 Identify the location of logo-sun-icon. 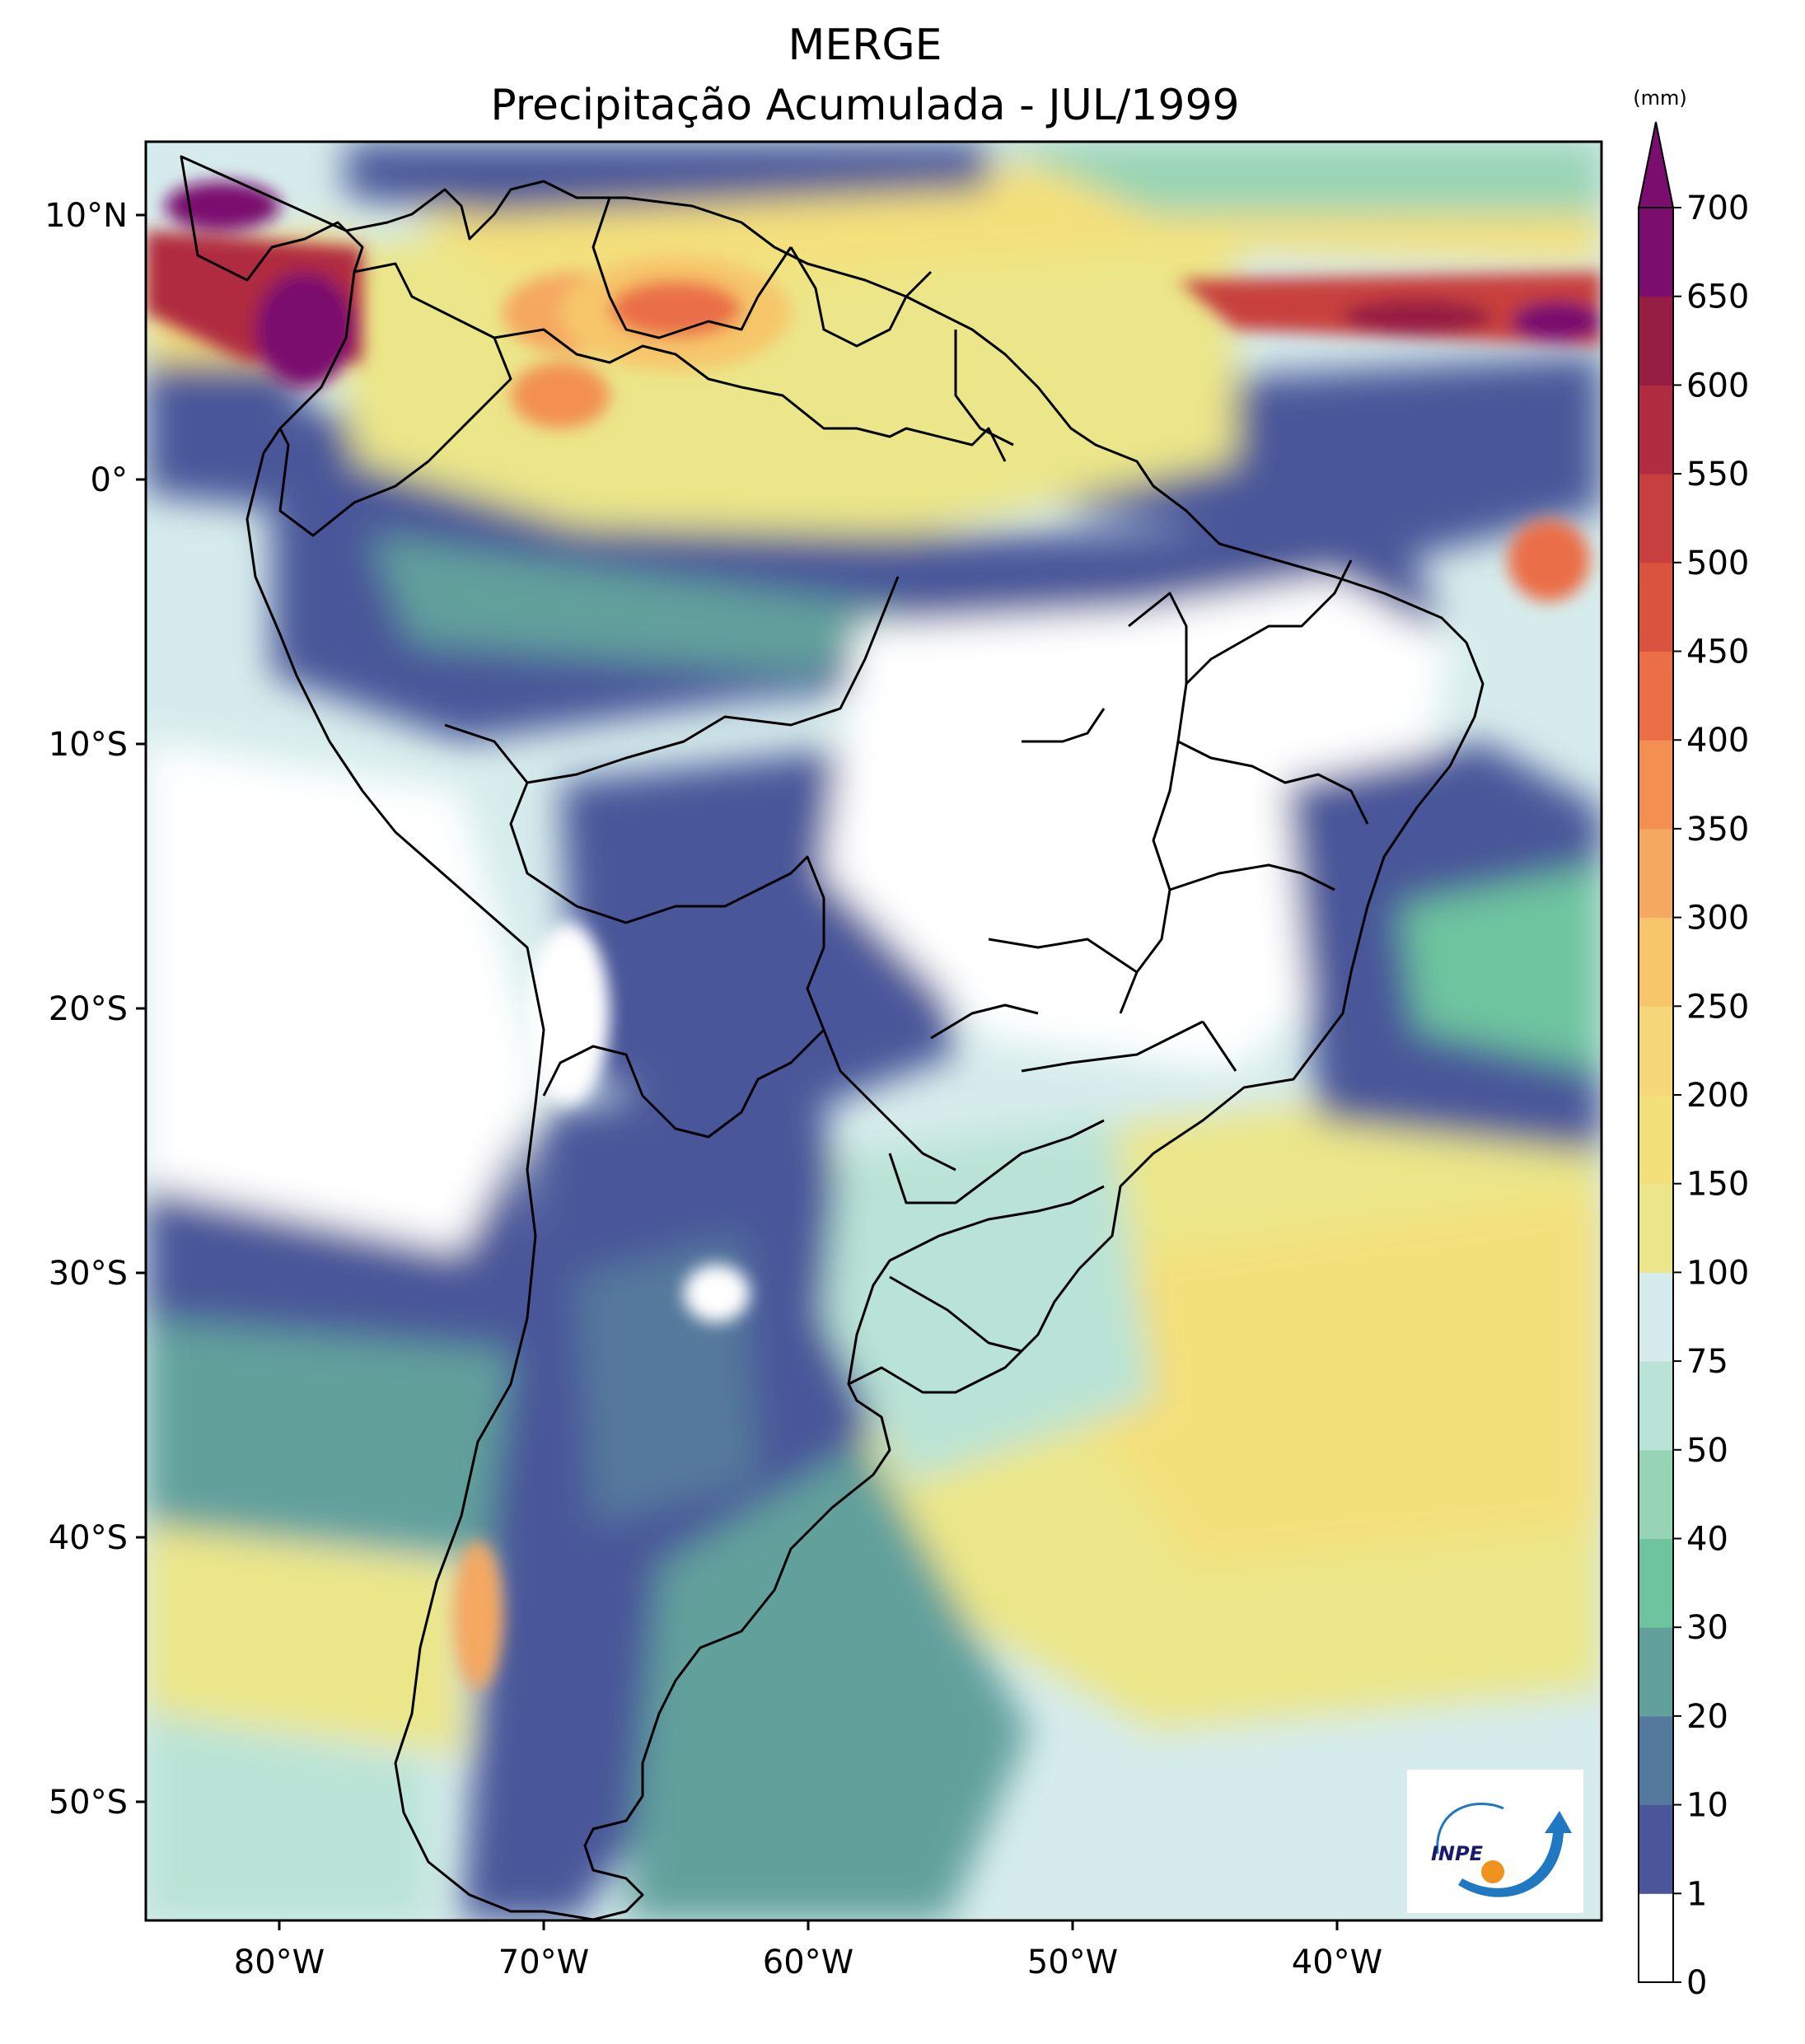
(1492, 1871).